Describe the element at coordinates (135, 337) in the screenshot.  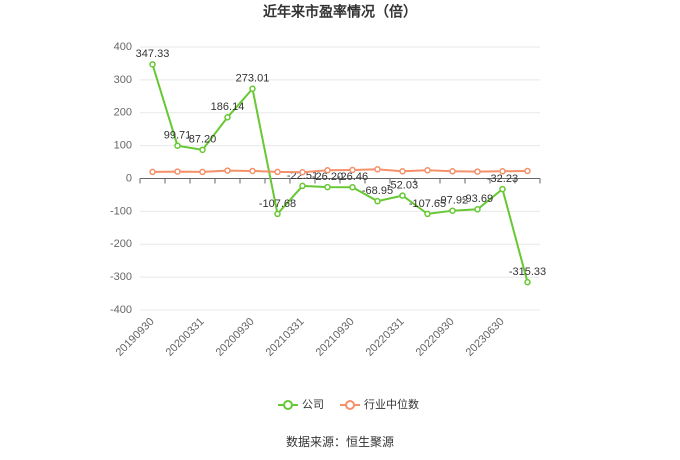
I see `x-tick-label: 20190930` at that location.